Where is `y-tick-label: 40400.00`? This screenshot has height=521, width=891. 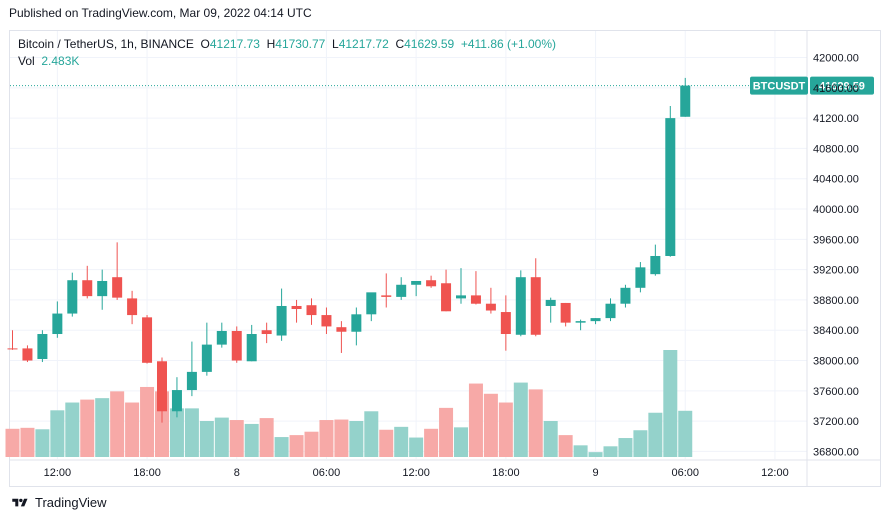
y-tick-label: 40400.00 is located at coordinates (836, 180).